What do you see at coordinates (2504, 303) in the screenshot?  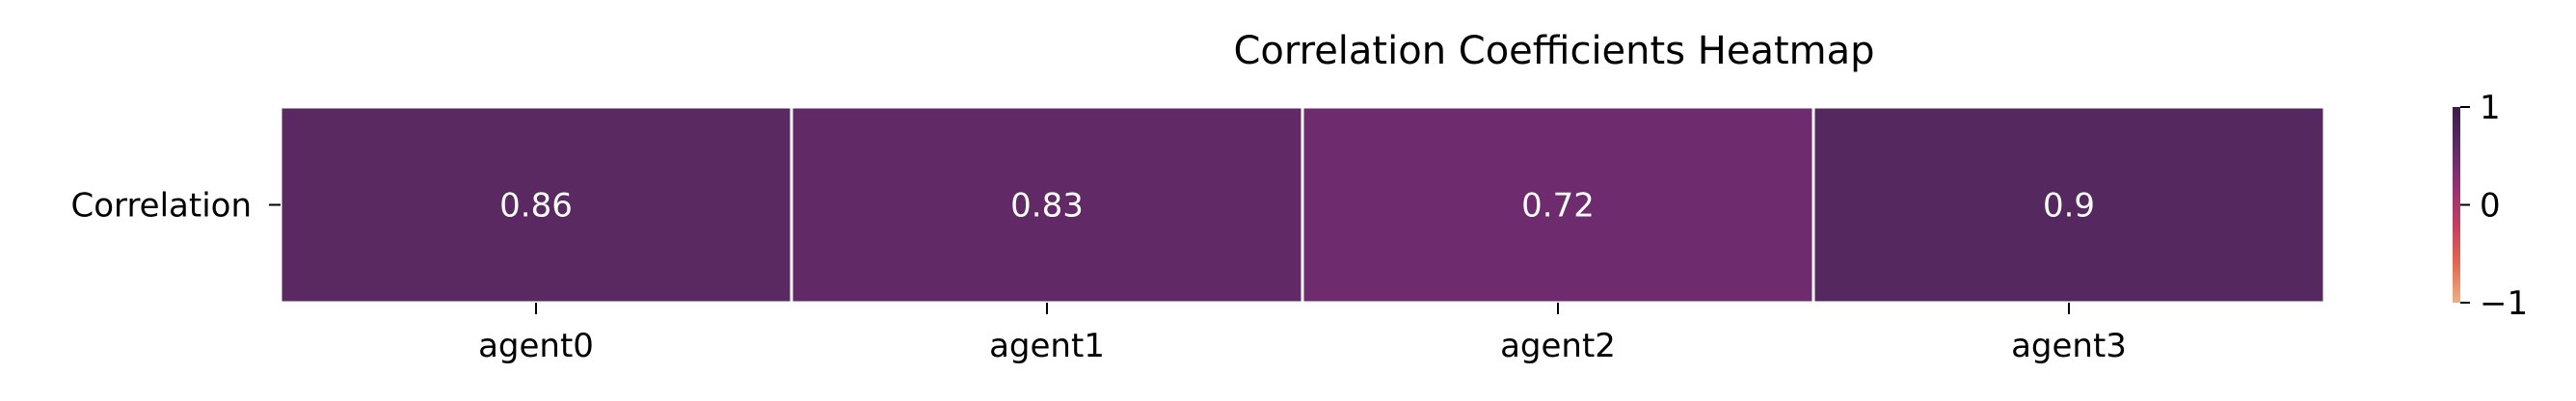 I see `colorbar-tick-label: −1` at bounding box center [2504, 303].